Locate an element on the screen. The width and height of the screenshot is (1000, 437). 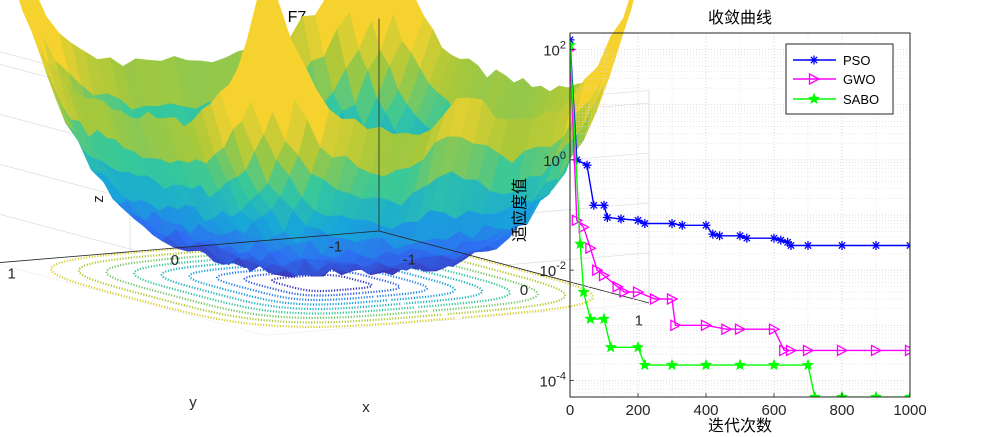
legend-marker-pso is located at coordinates (814, 60).